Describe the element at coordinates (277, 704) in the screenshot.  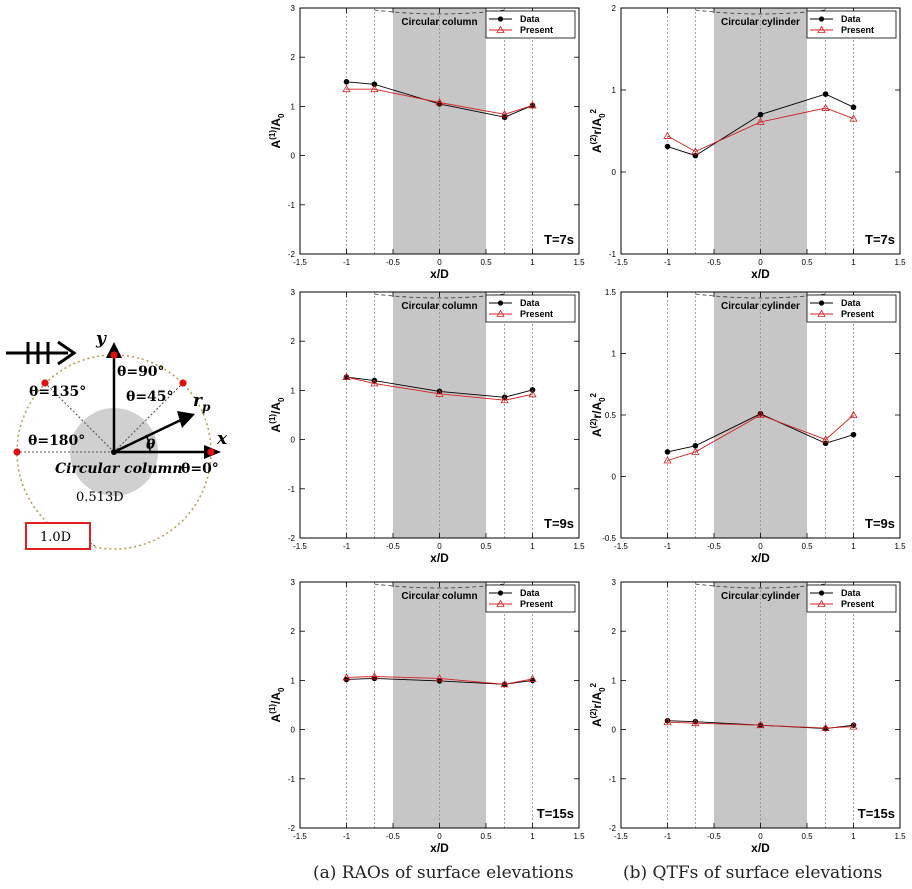
I see `y-axis-label: A(1)/A0` at that location.